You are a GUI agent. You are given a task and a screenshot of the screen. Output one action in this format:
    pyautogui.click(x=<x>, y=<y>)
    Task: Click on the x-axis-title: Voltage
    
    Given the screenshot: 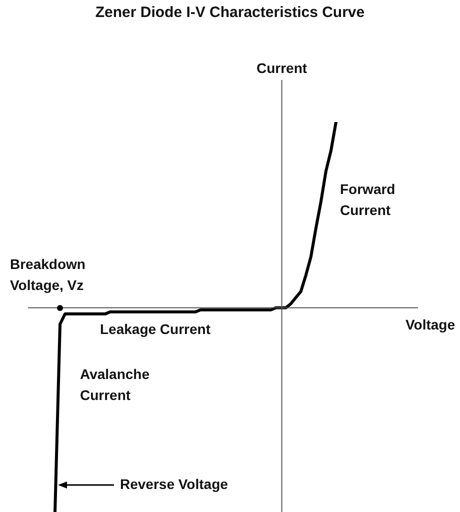 What is the action you would take?
    pyautogui.click(x=430, y=324)
    